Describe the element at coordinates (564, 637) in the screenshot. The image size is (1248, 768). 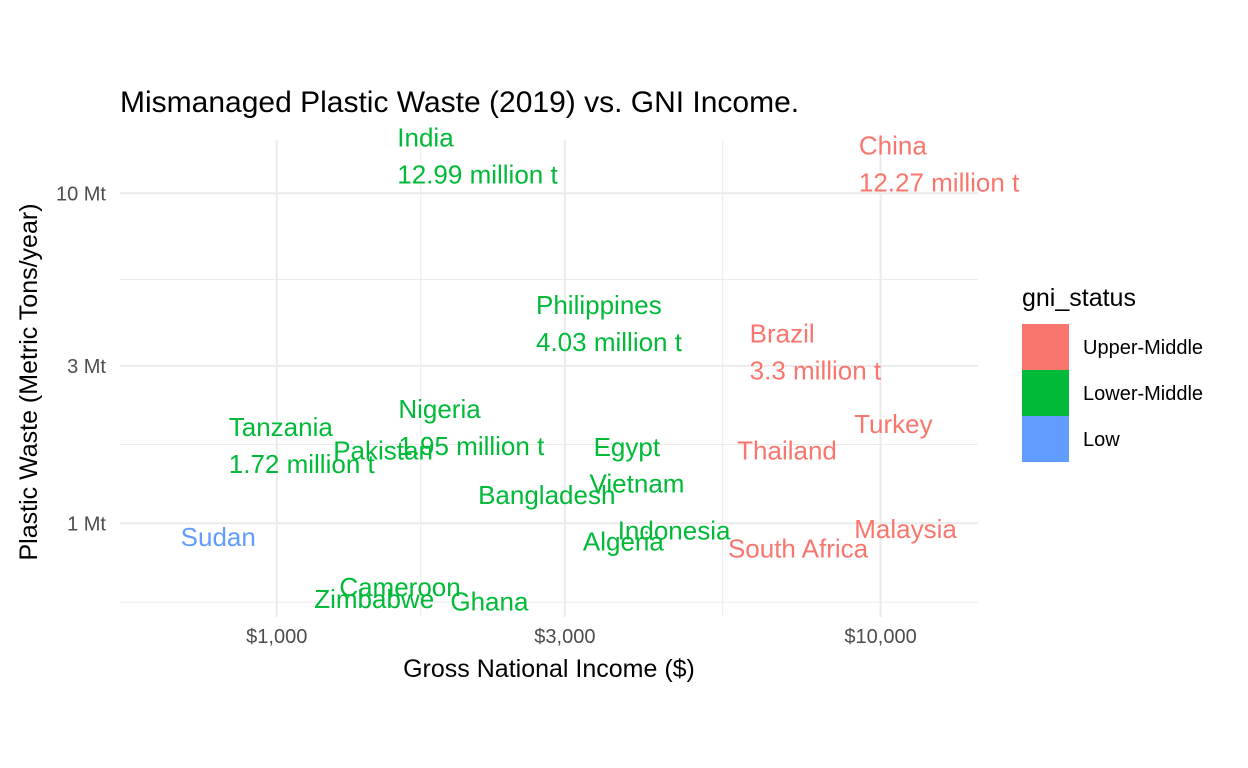
I see `x-tick-label: $3,000` at that location.